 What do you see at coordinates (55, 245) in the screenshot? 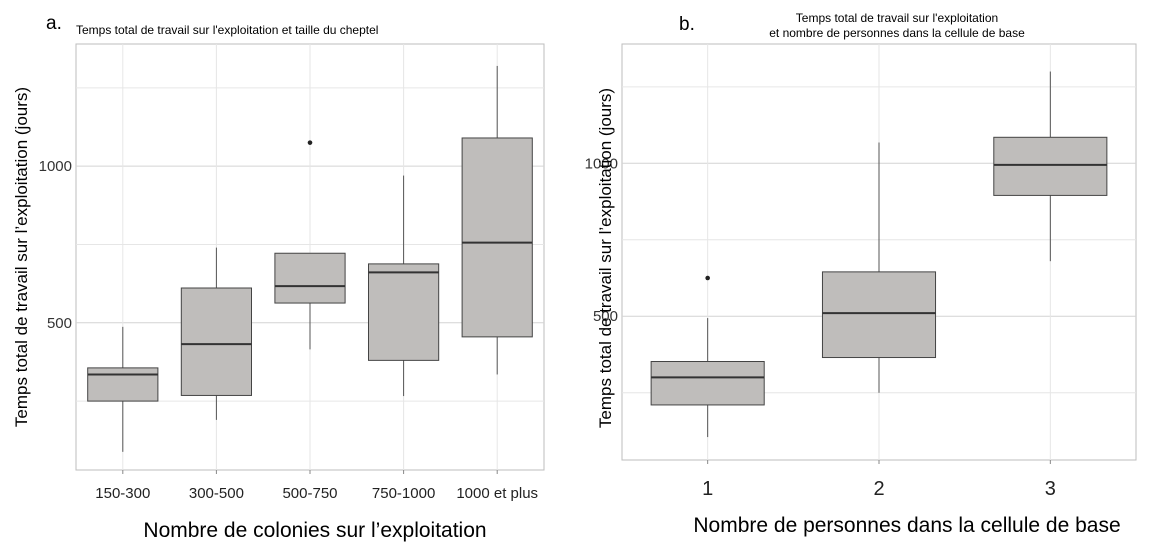
I see `y-ticks-a: 500 1000` at bounding box center [55, 245].